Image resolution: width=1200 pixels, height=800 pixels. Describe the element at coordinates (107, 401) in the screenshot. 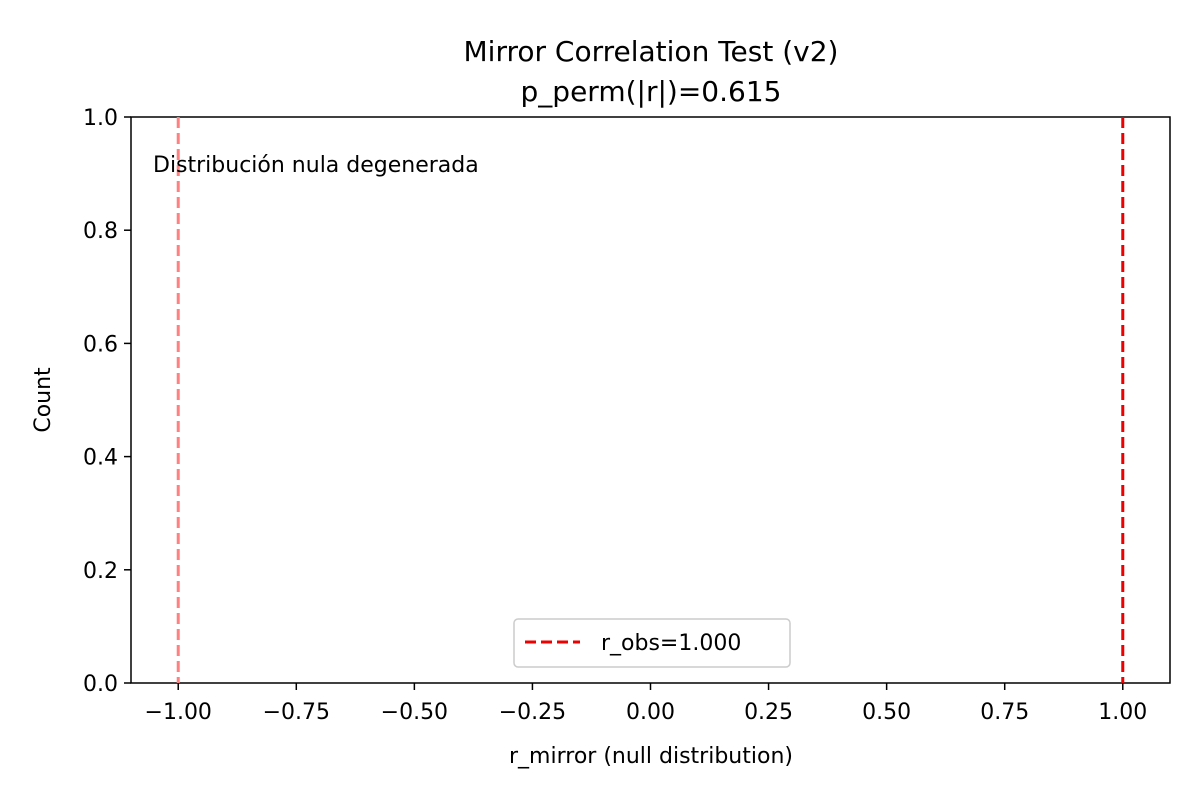

I see `y-axis-ticks: 0.0 0.2 0.4 0.6 0.8 1.0` at that location.